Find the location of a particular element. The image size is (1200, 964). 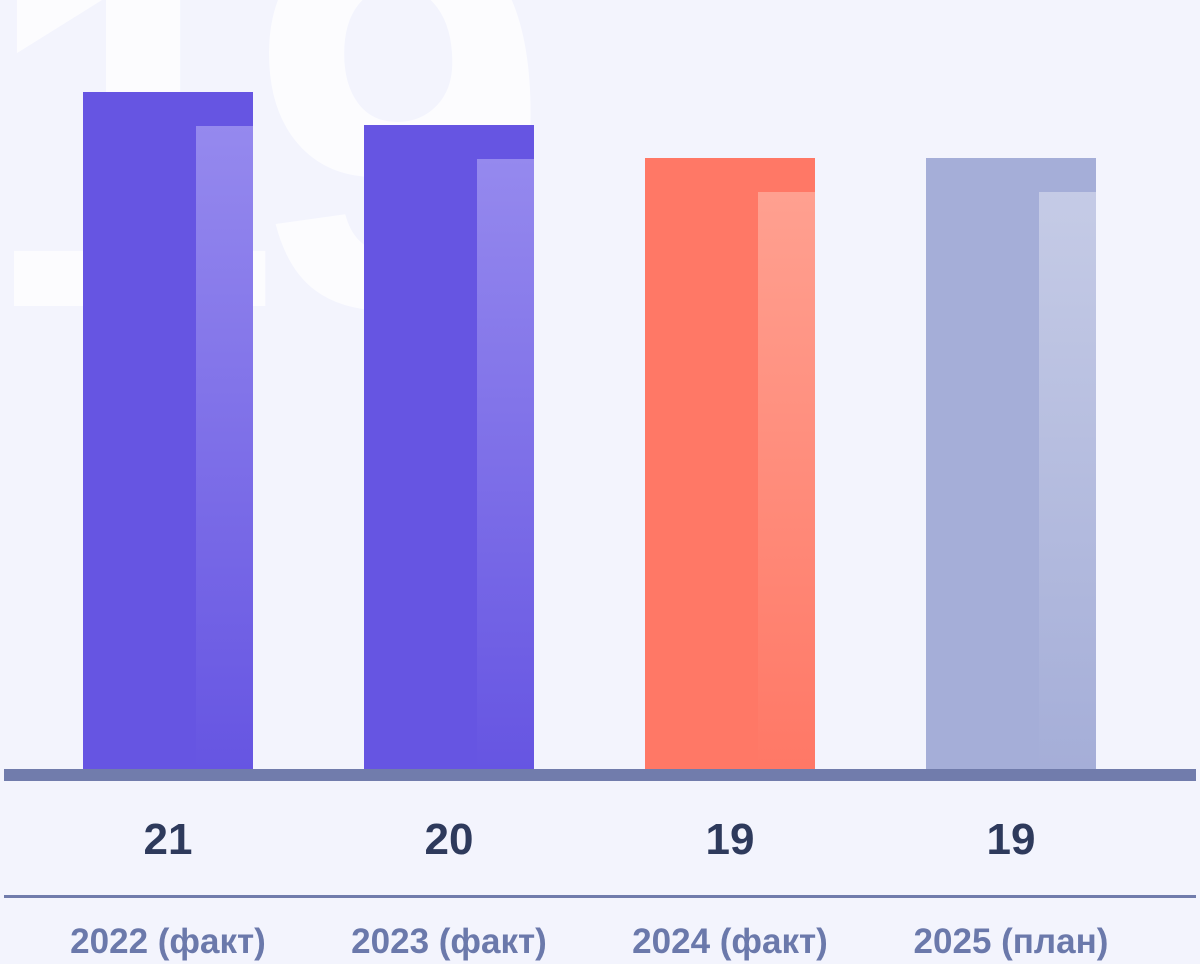

category-label-3: 2025 (план) is located at coordinates (1011, 941).